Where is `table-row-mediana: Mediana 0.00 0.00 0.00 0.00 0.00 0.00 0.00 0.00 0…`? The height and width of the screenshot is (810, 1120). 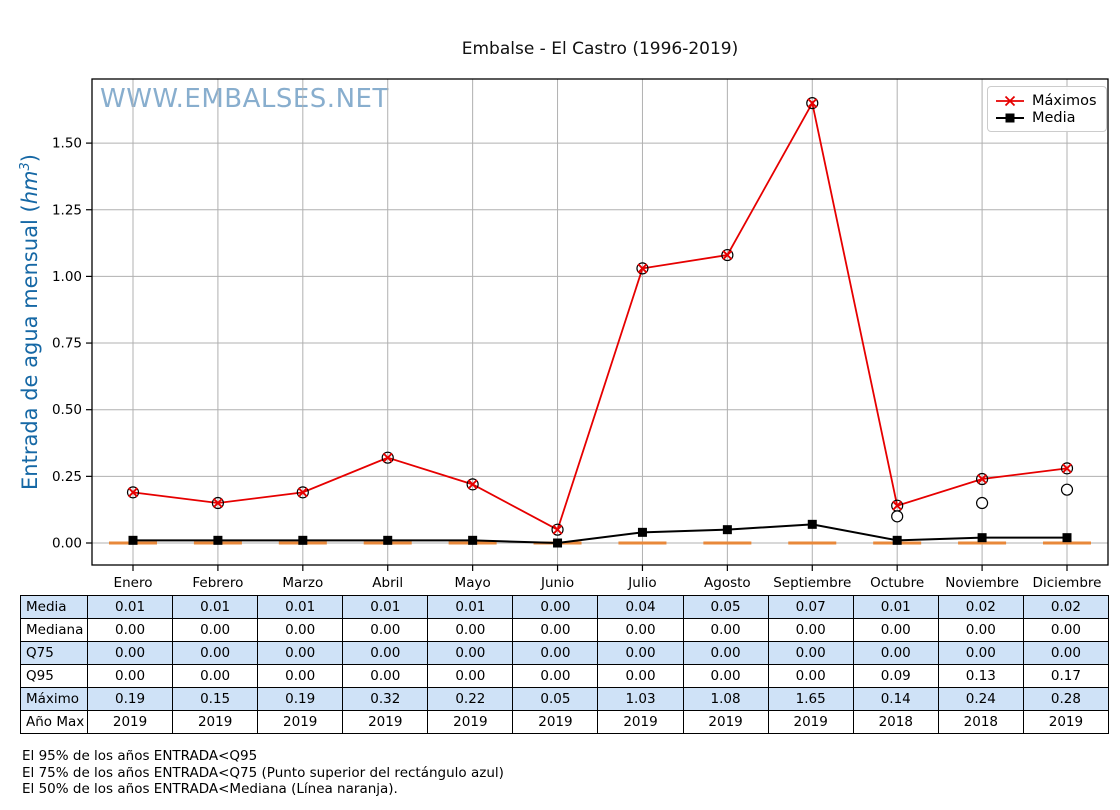 table-row-mediana: Mediana 0.00 0.00 0.00 0.00 0.00 0.00 0.00 0.00 0… is located at coordinates (565, 630).